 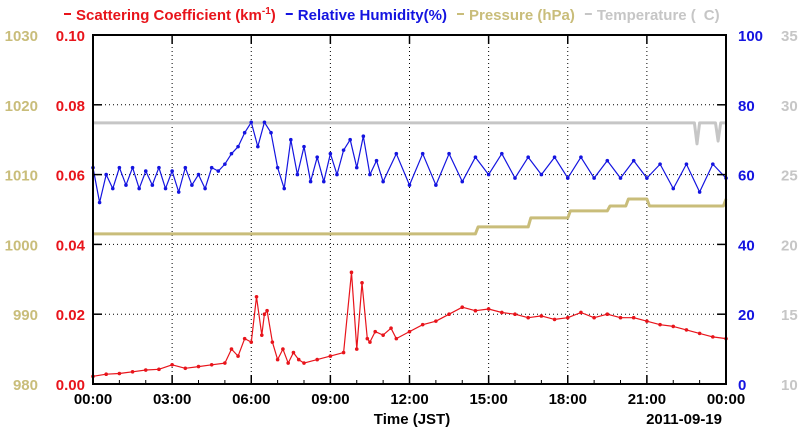 What do you see at coordinates (409, 399) in the screenshot?
I see `x-tick-label: 12:00` at bounding box center [409, 399].